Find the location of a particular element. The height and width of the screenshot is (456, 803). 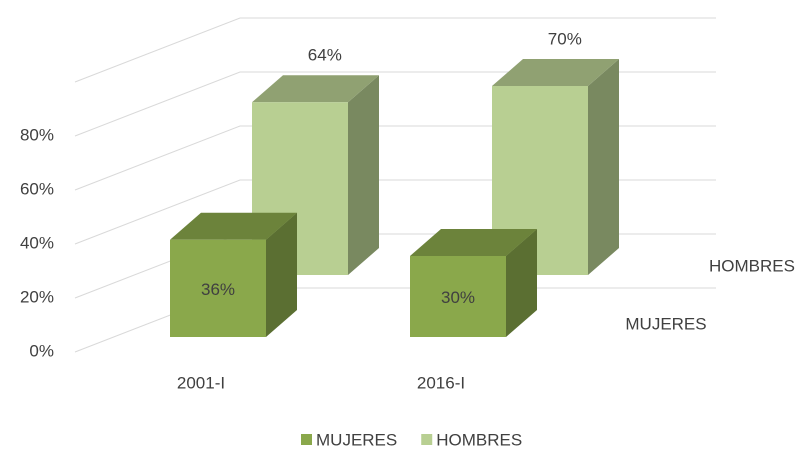

x-tick-label: 2001-I is located at coordinates (201, 382).